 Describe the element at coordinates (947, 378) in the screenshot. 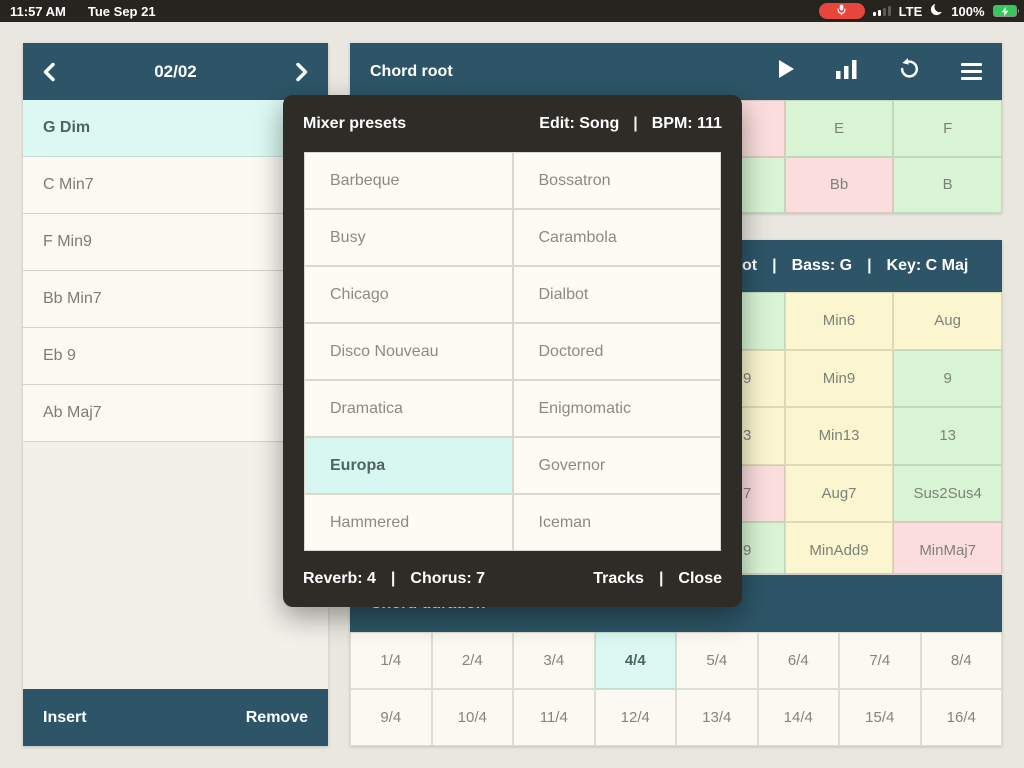

I see `chord-type-cell: 9` at that location.